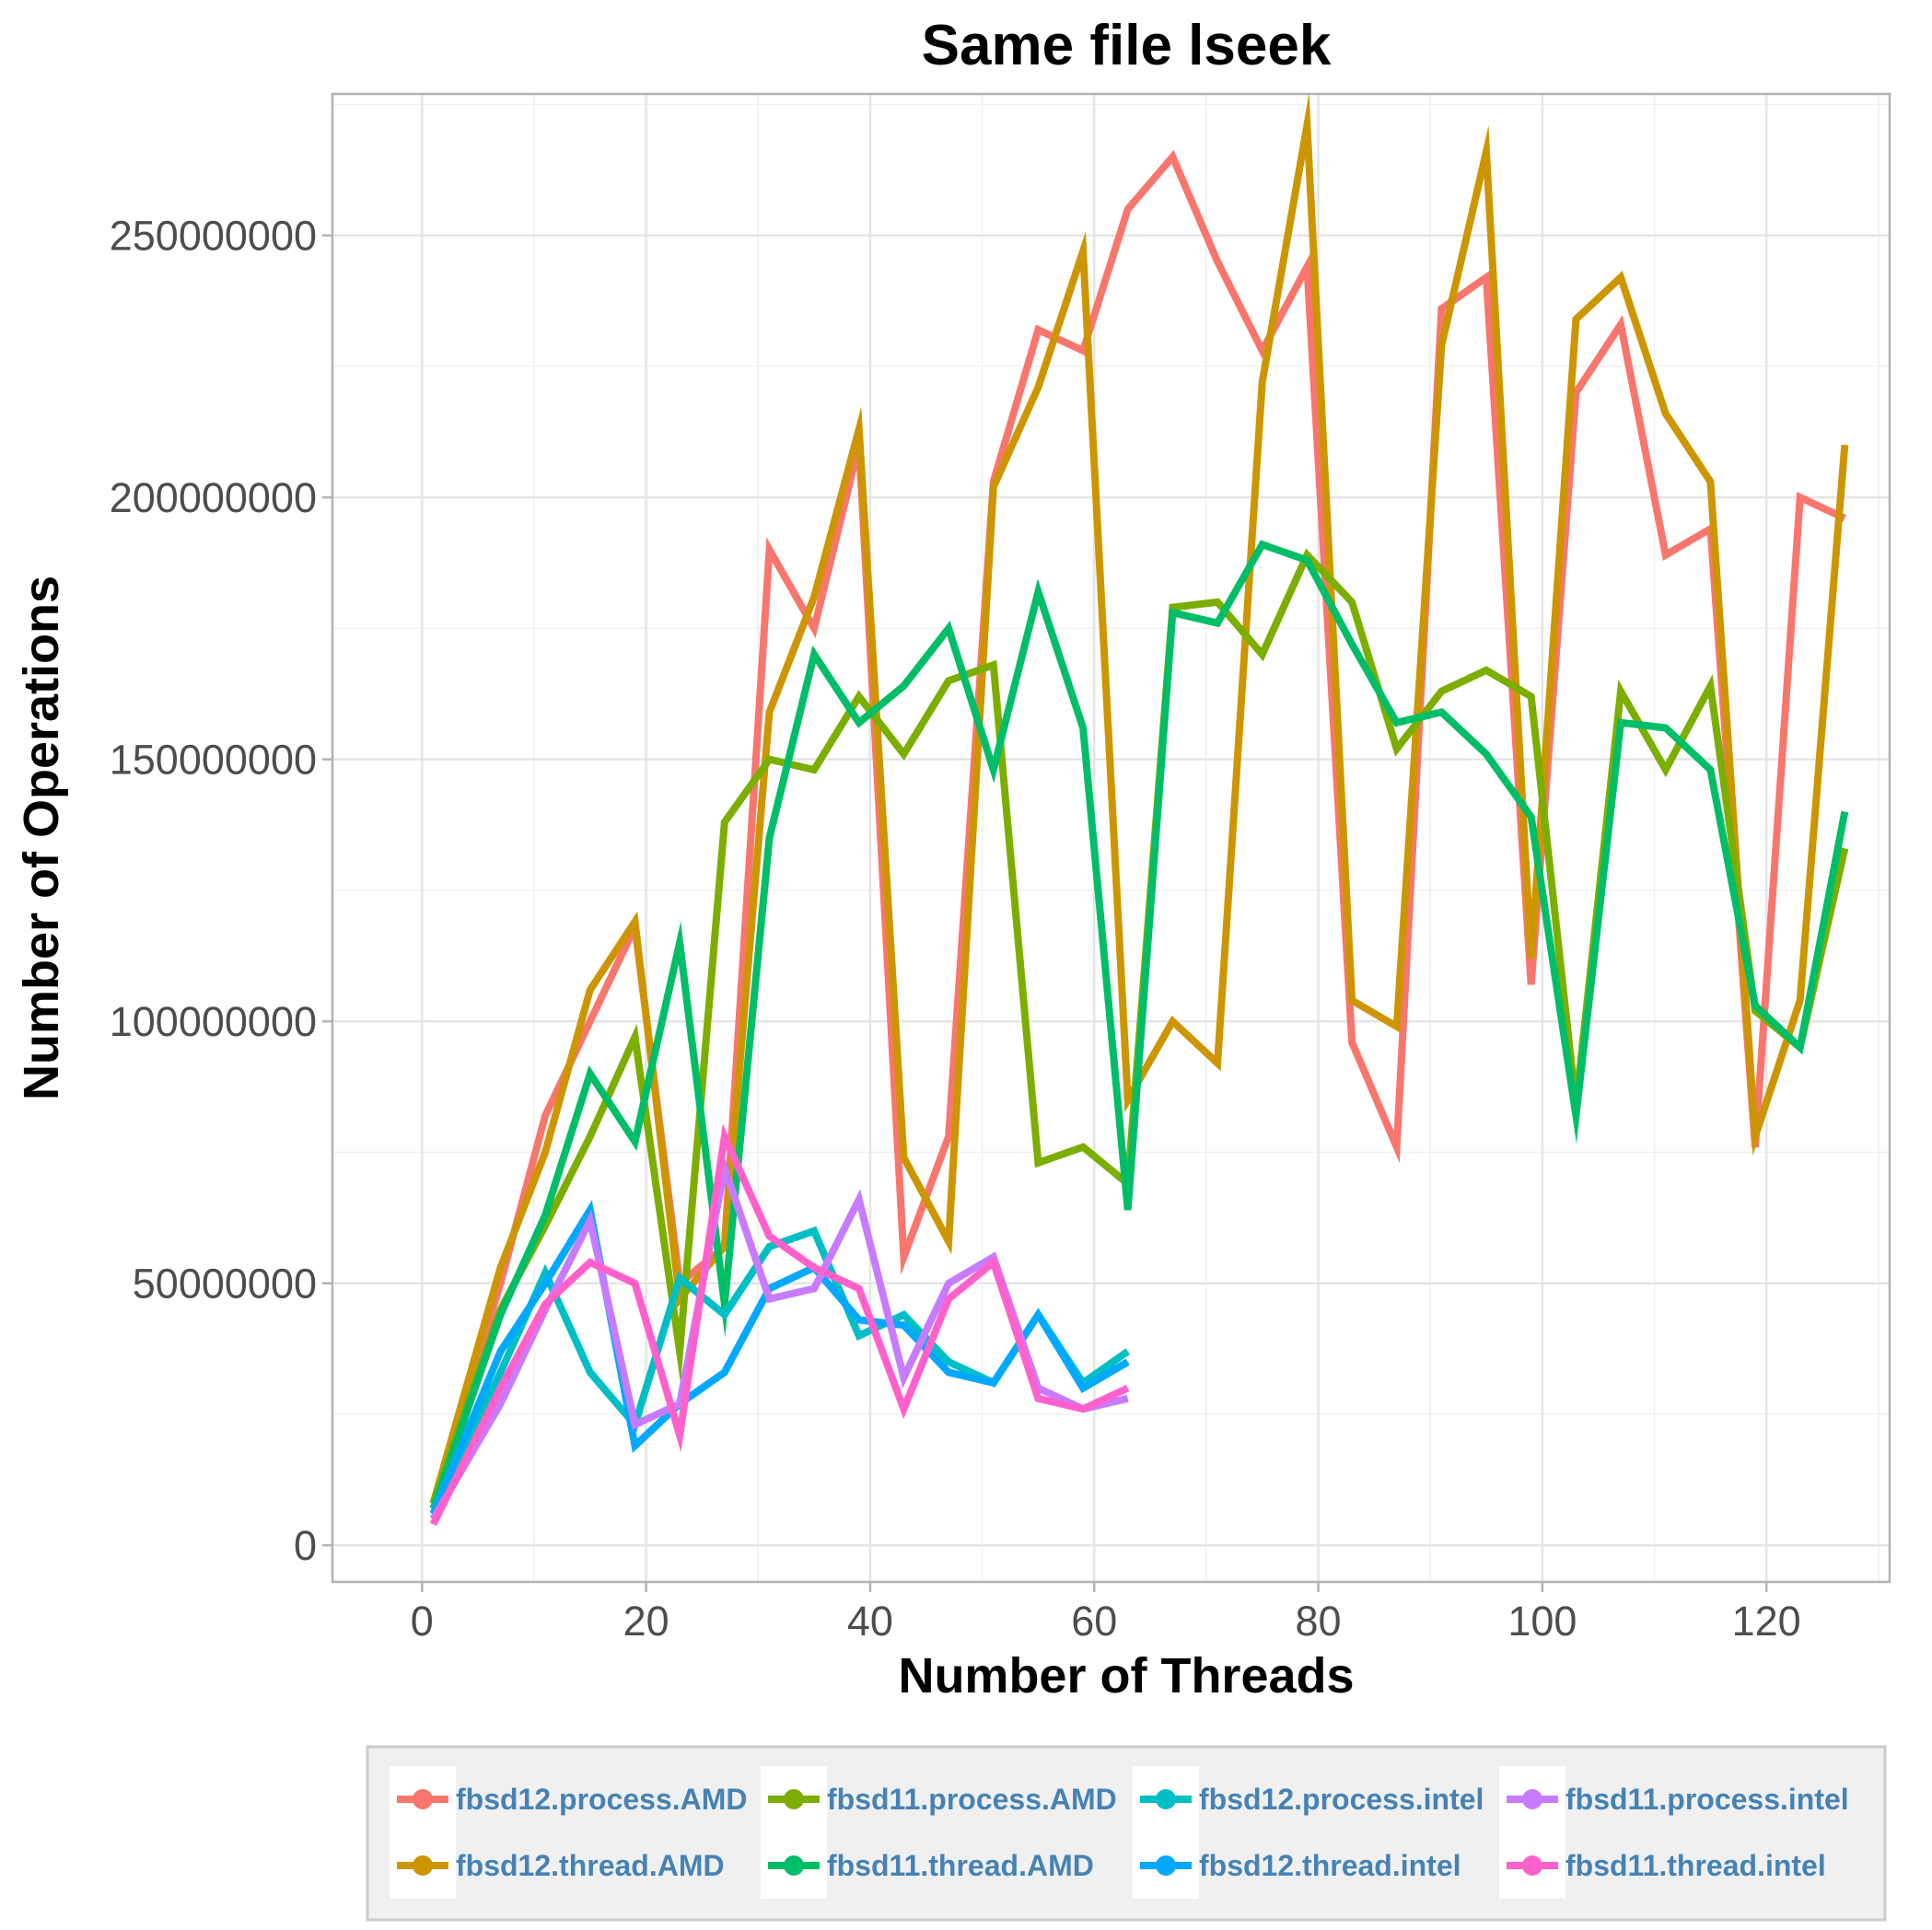 Image resolution: width=1932 pixels, height=1930 pixels. What do you see at coordinates (225, 1284) in the screenshot?
I see `y-tick-label: 50000000` at bounding box center [225, 1284].